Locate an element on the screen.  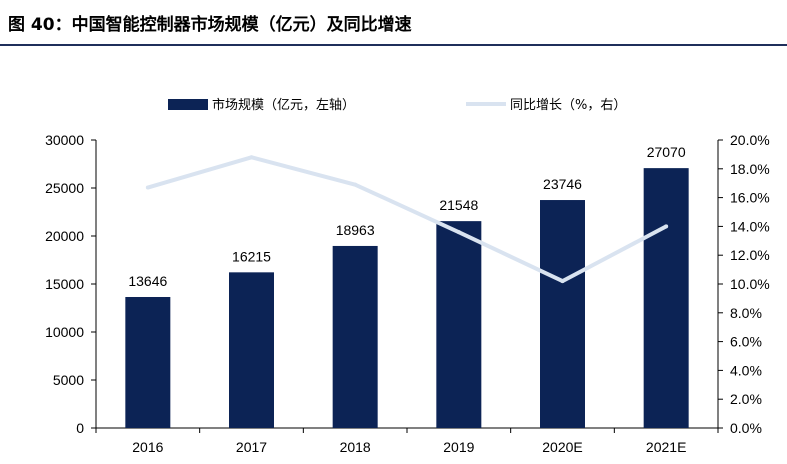
x-tick-label: 2016 is located at coordinates (147, 447).